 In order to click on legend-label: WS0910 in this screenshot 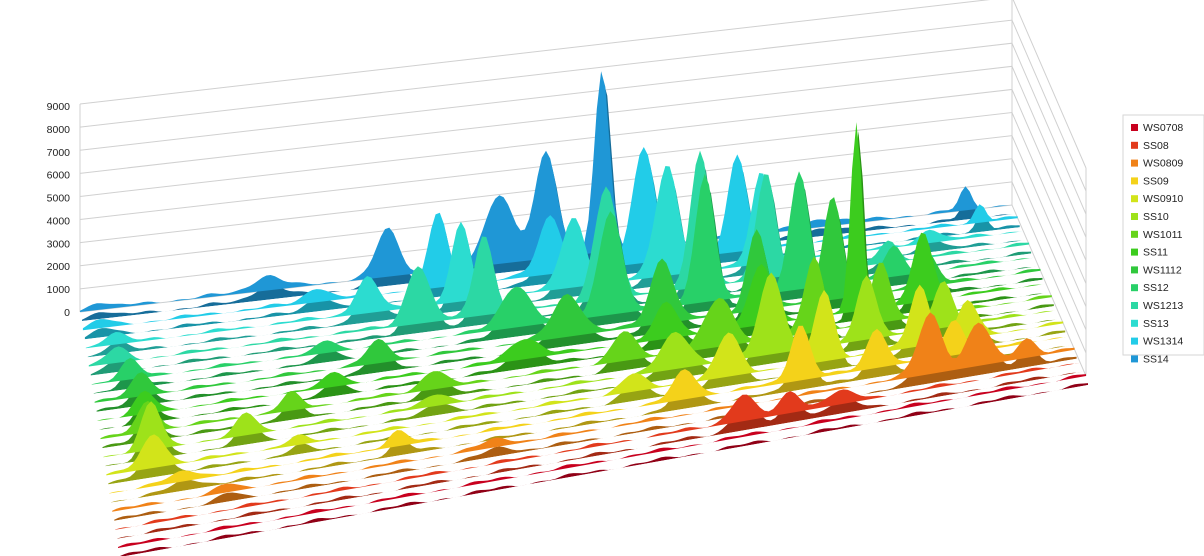, I will do `click(1163, 199)`.